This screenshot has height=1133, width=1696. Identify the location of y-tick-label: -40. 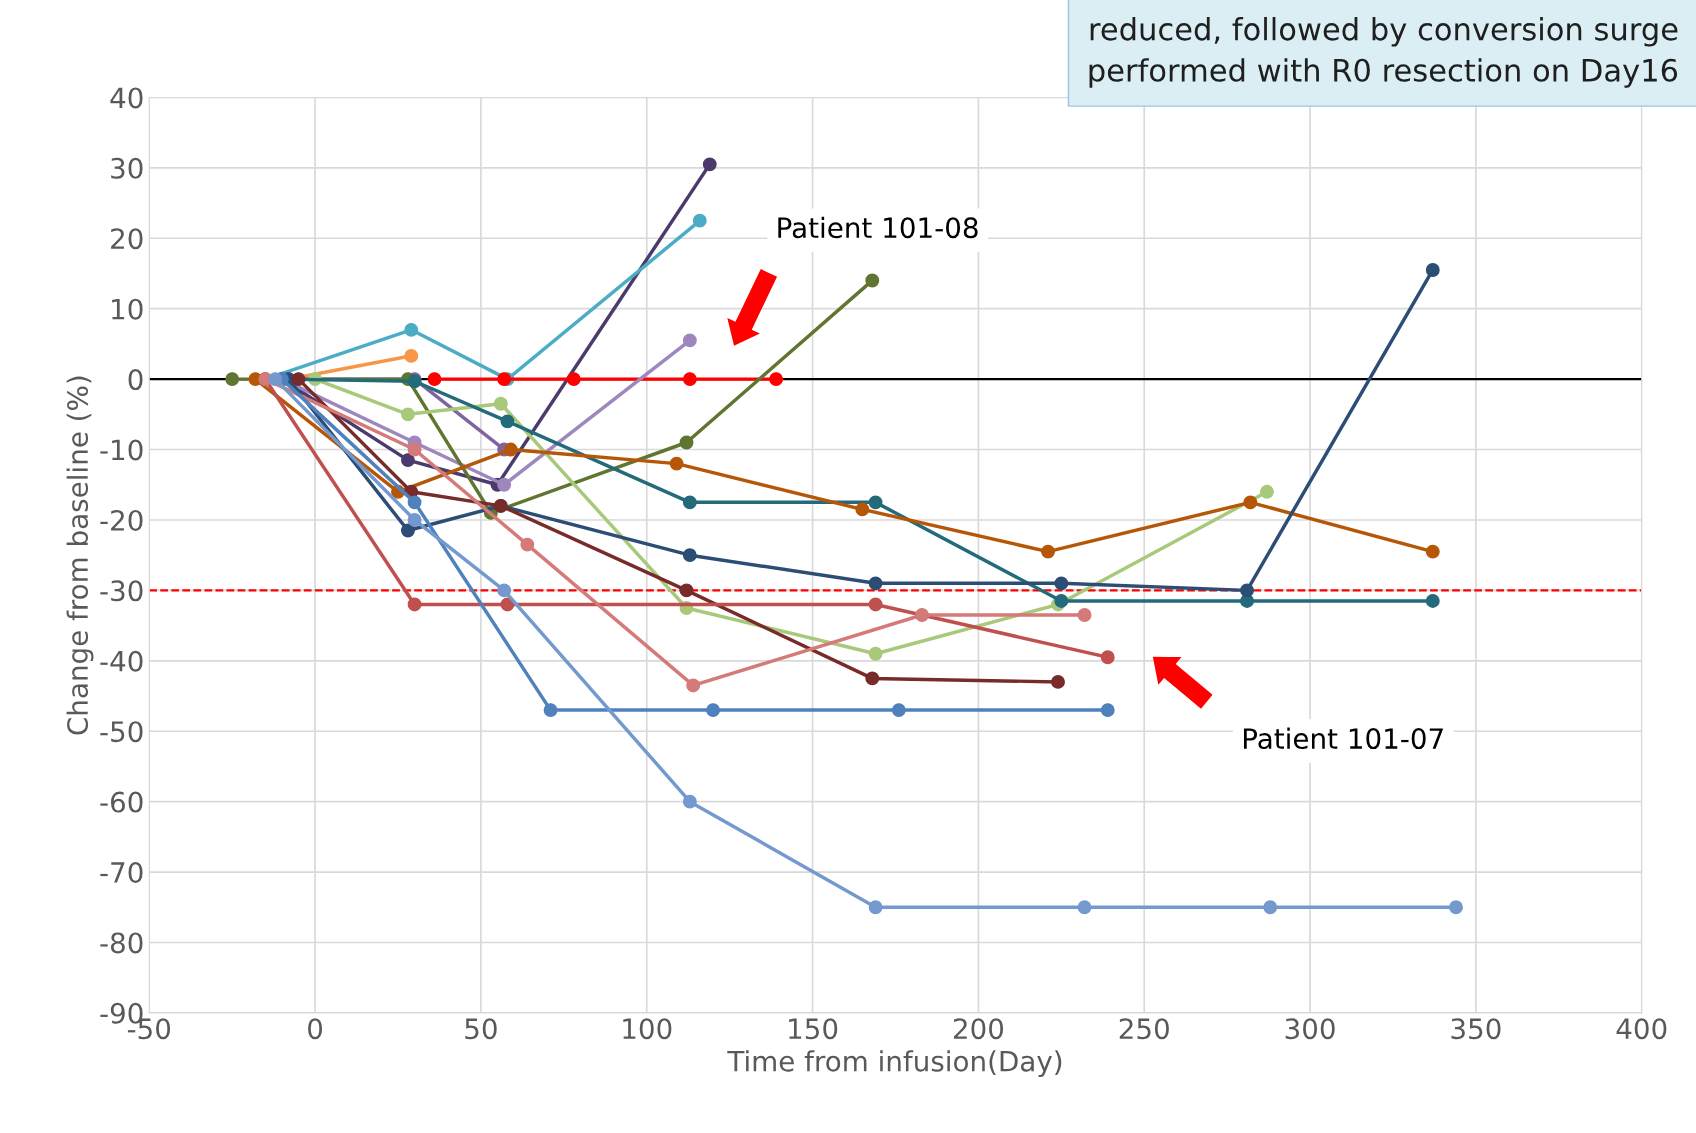
(121, 661).